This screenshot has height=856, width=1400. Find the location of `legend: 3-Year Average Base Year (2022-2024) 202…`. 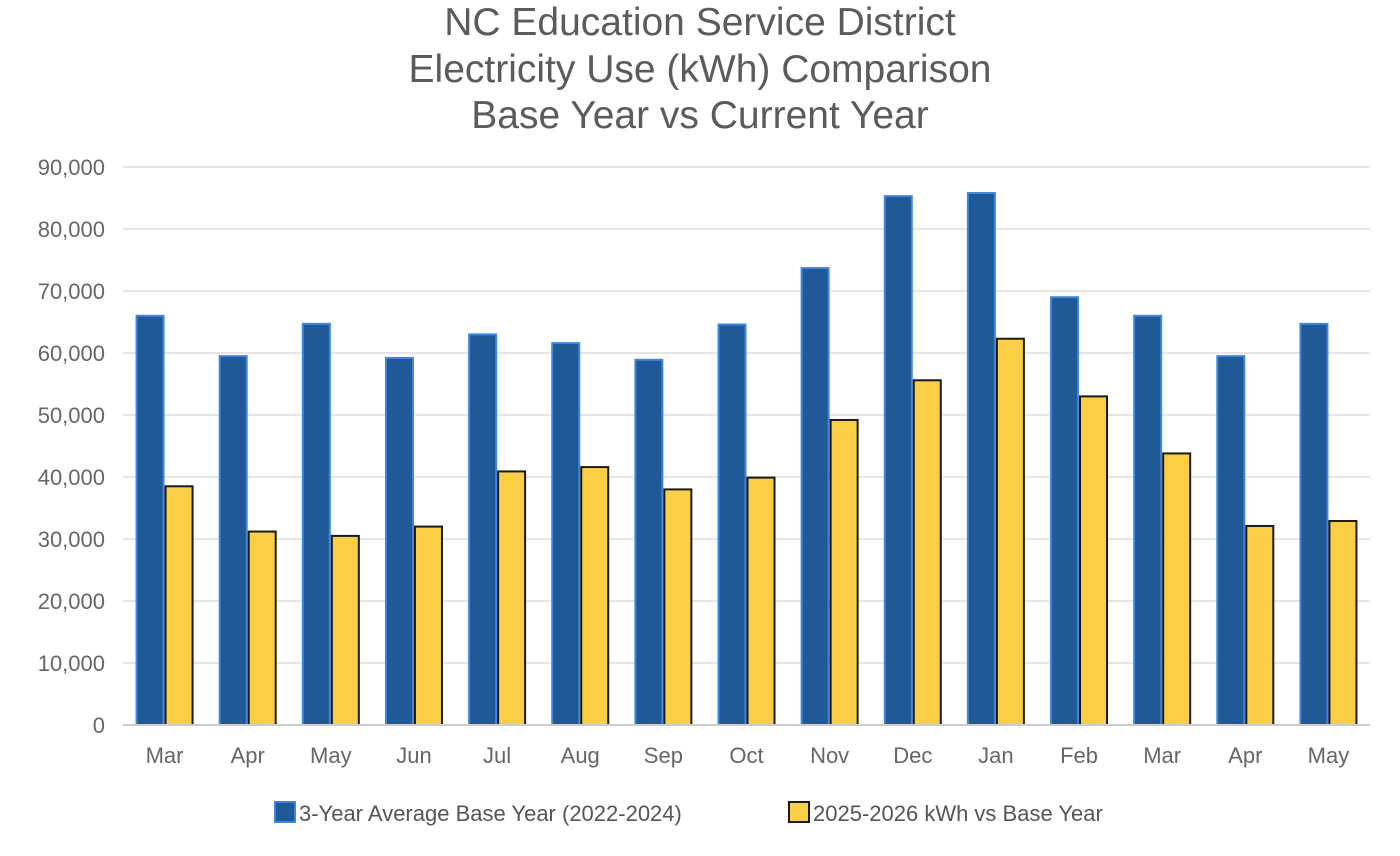

legend: 3-Year Average Base Year (2022-2024) 202… is located at coordinates (688, 813).